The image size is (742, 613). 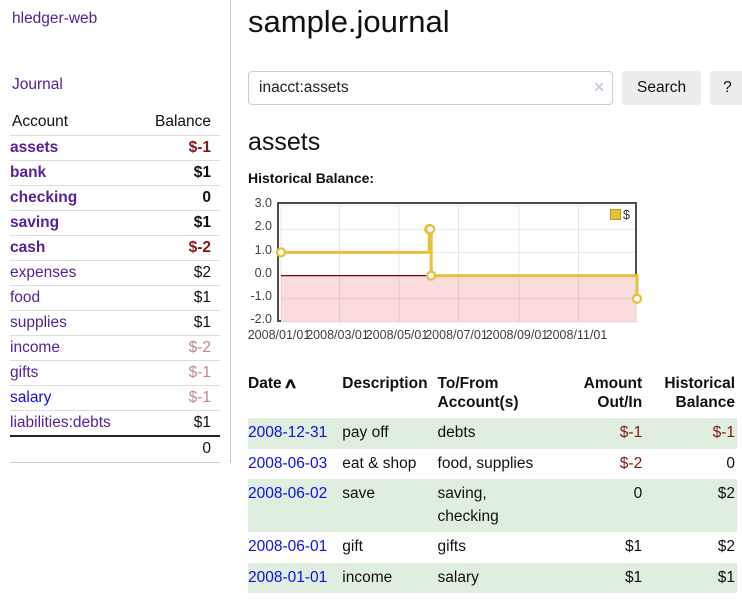 I want to click on cell-description: gift, so click(x=352, y=547).